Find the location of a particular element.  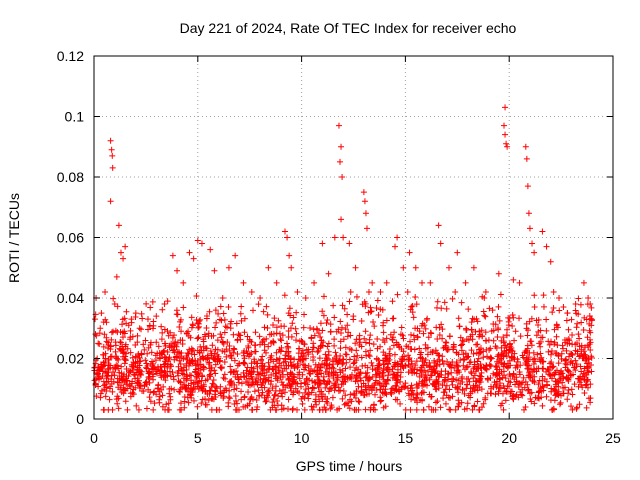

x-axis-label: GPS time / hours is located at coordinates (349, 466).